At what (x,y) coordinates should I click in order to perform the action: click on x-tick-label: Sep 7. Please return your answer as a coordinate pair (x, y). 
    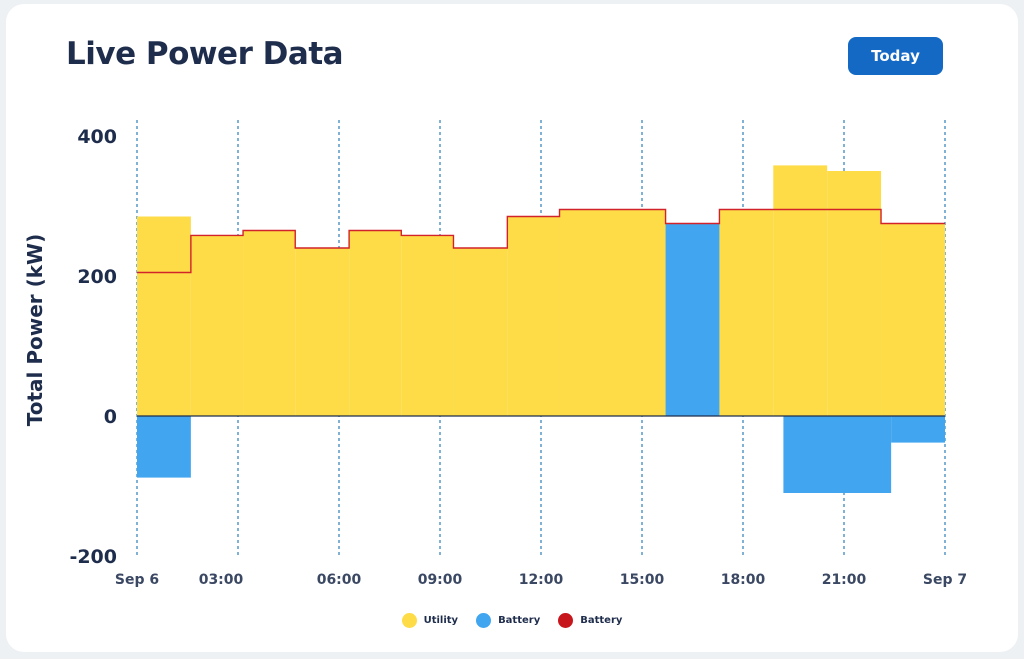
    Looking at the image, I should click on (945, 580).